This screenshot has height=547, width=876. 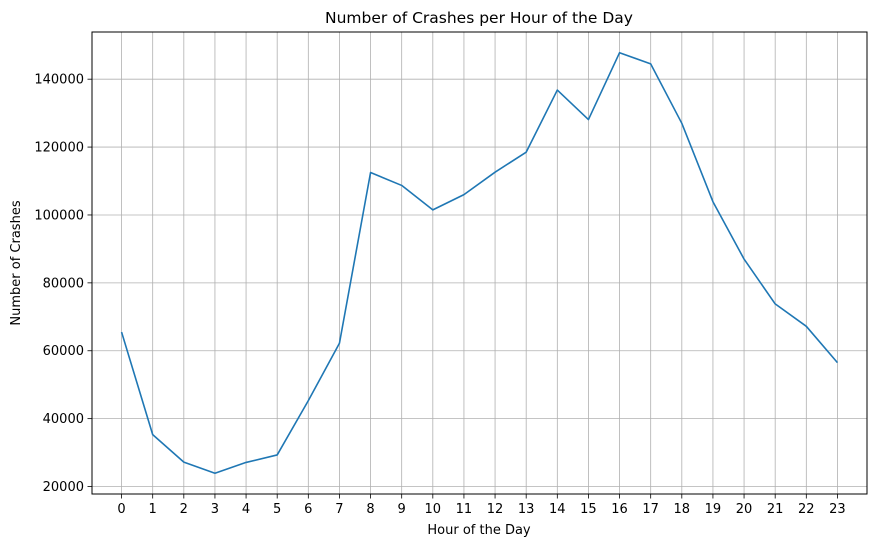 I want to click on x-tick-label: 5, so click(x=277, y=509).